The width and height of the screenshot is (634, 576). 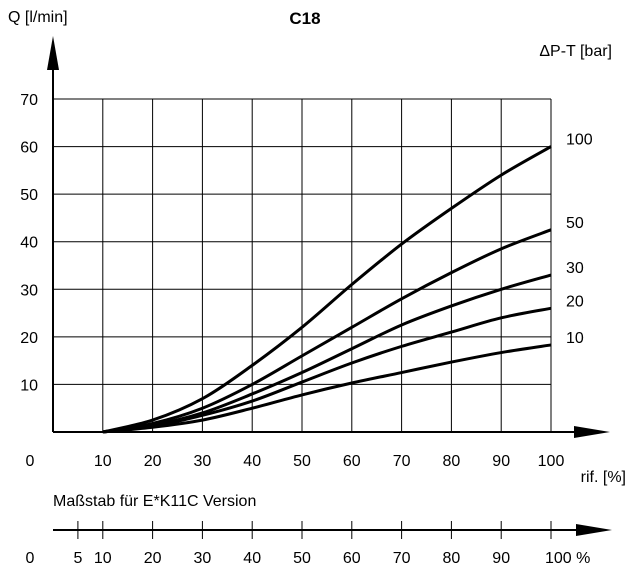 What do you see at coordinates (402, 558) in the screenshot?
I see `secondary-tick-label: 70` at bounding box center [402, 558].